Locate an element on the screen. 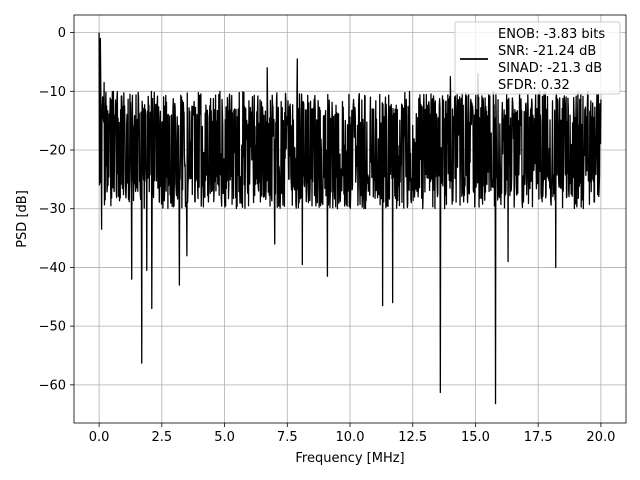 This screenshot has height=480, width=640. y-axis-ticks: 0 −10 −20 −30 −40 −50 −60 is located at coordinates (56, 209).